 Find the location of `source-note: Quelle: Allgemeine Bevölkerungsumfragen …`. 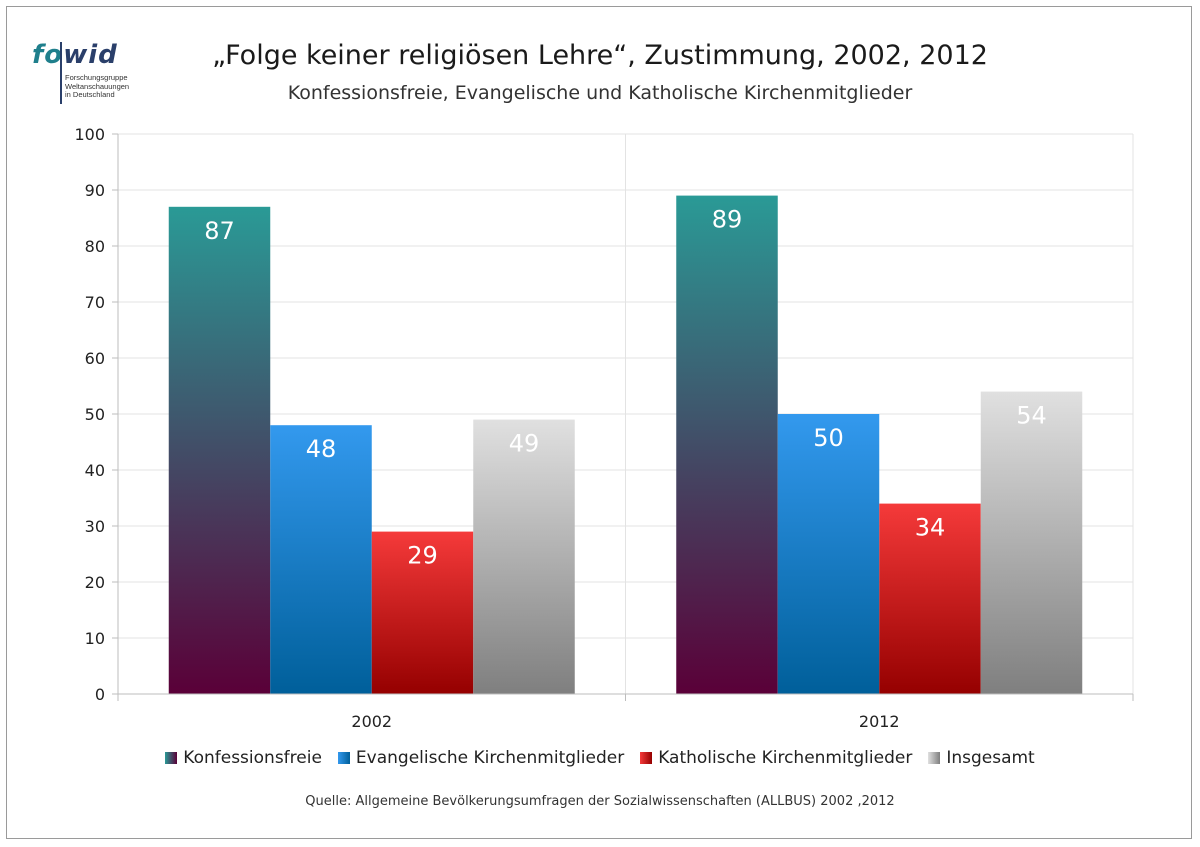

source-note: Quelle: Allgemeine Bevölkerungsumfragen … is located at coordinates (600, 801).